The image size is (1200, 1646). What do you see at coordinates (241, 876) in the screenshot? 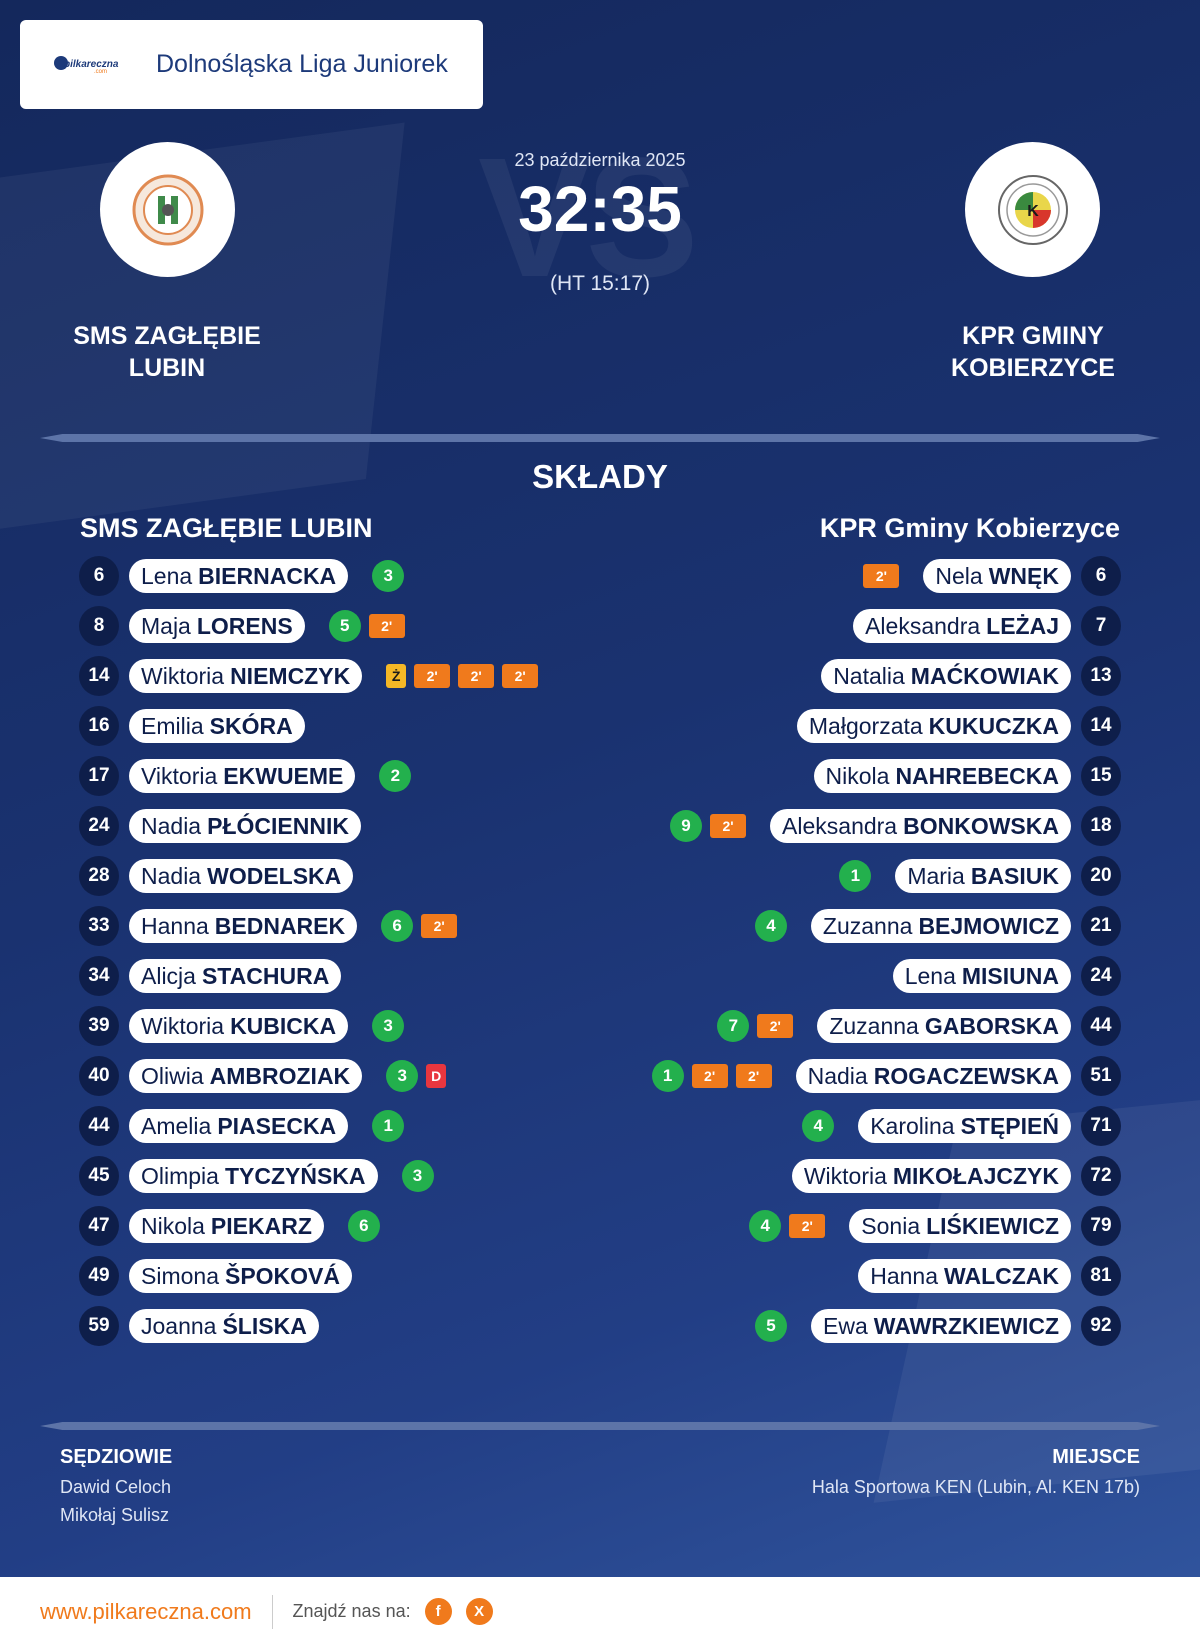
I see `player-name: Nadia WODELSKA` at bounding box center [241, 876].